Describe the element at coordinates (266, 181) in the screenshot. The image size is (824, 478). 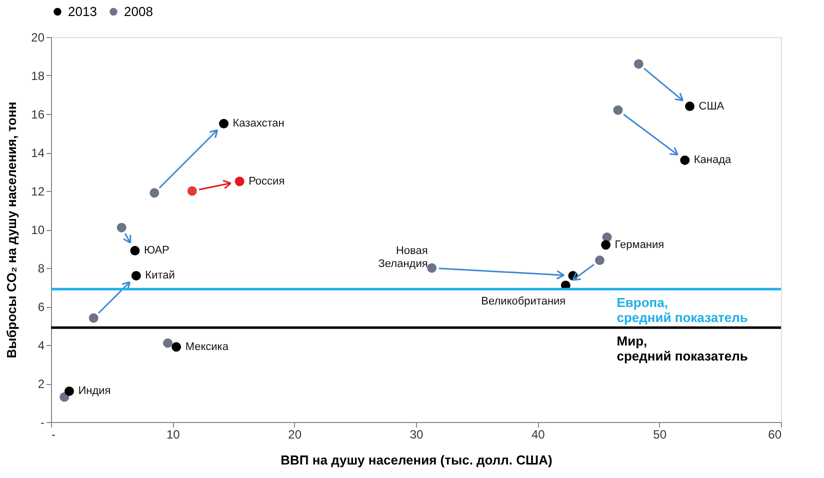
I see `annotation: Россия` at that location.